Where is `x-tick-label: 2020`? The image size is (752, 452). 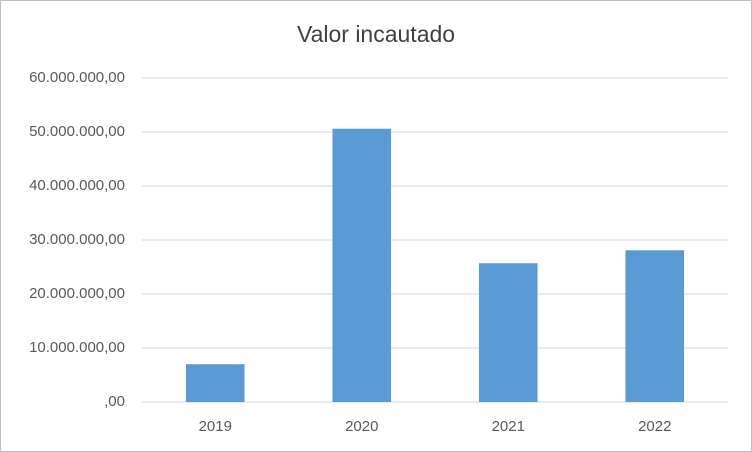 x-tick-label: 2020 is located at coordinates (361, 426).